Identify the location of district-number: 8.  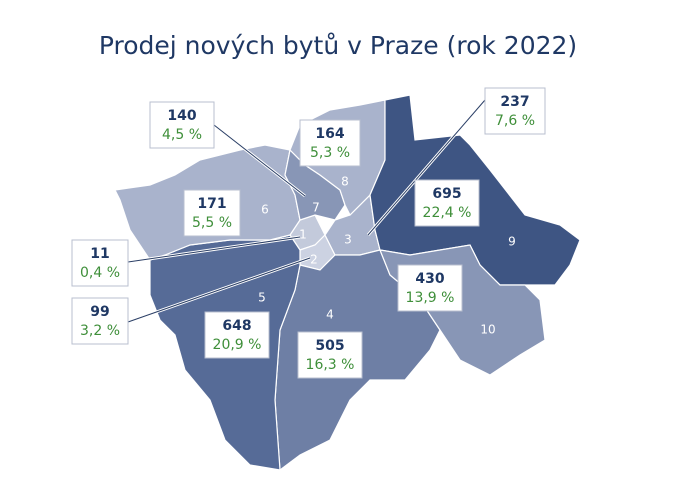
(345, 182).